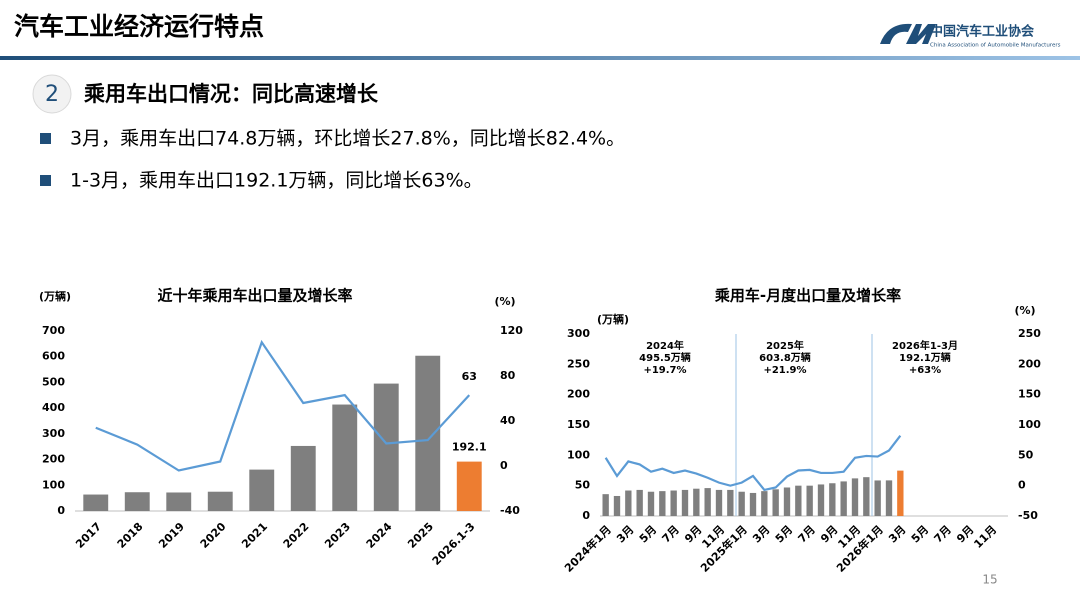  Describe the element at coordinates (1029, 394) in the screenshot. I see `y2-tick-label: 150` at that location.